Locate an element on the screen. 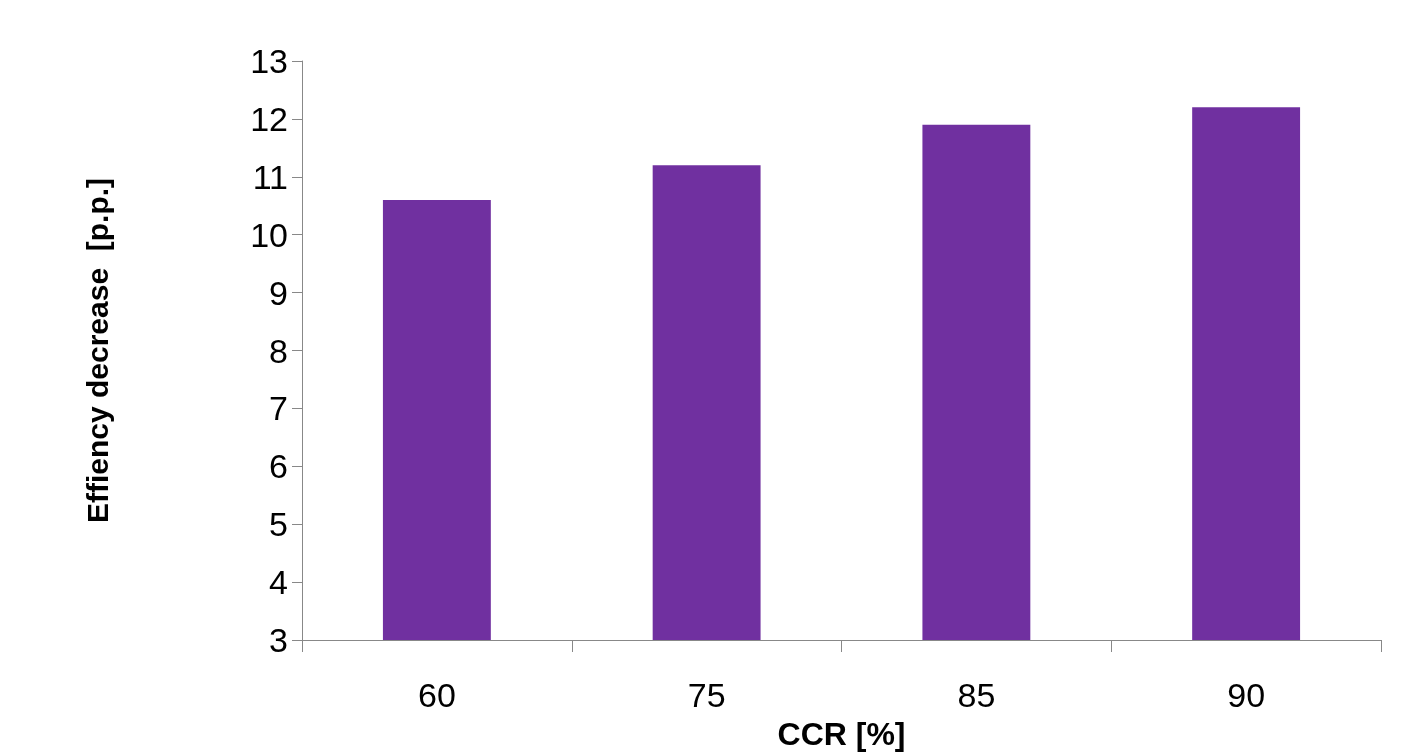 The height and width of the screenshot is (755, 1419). y-tick-label: 8 is located at coordinates (278, 350).